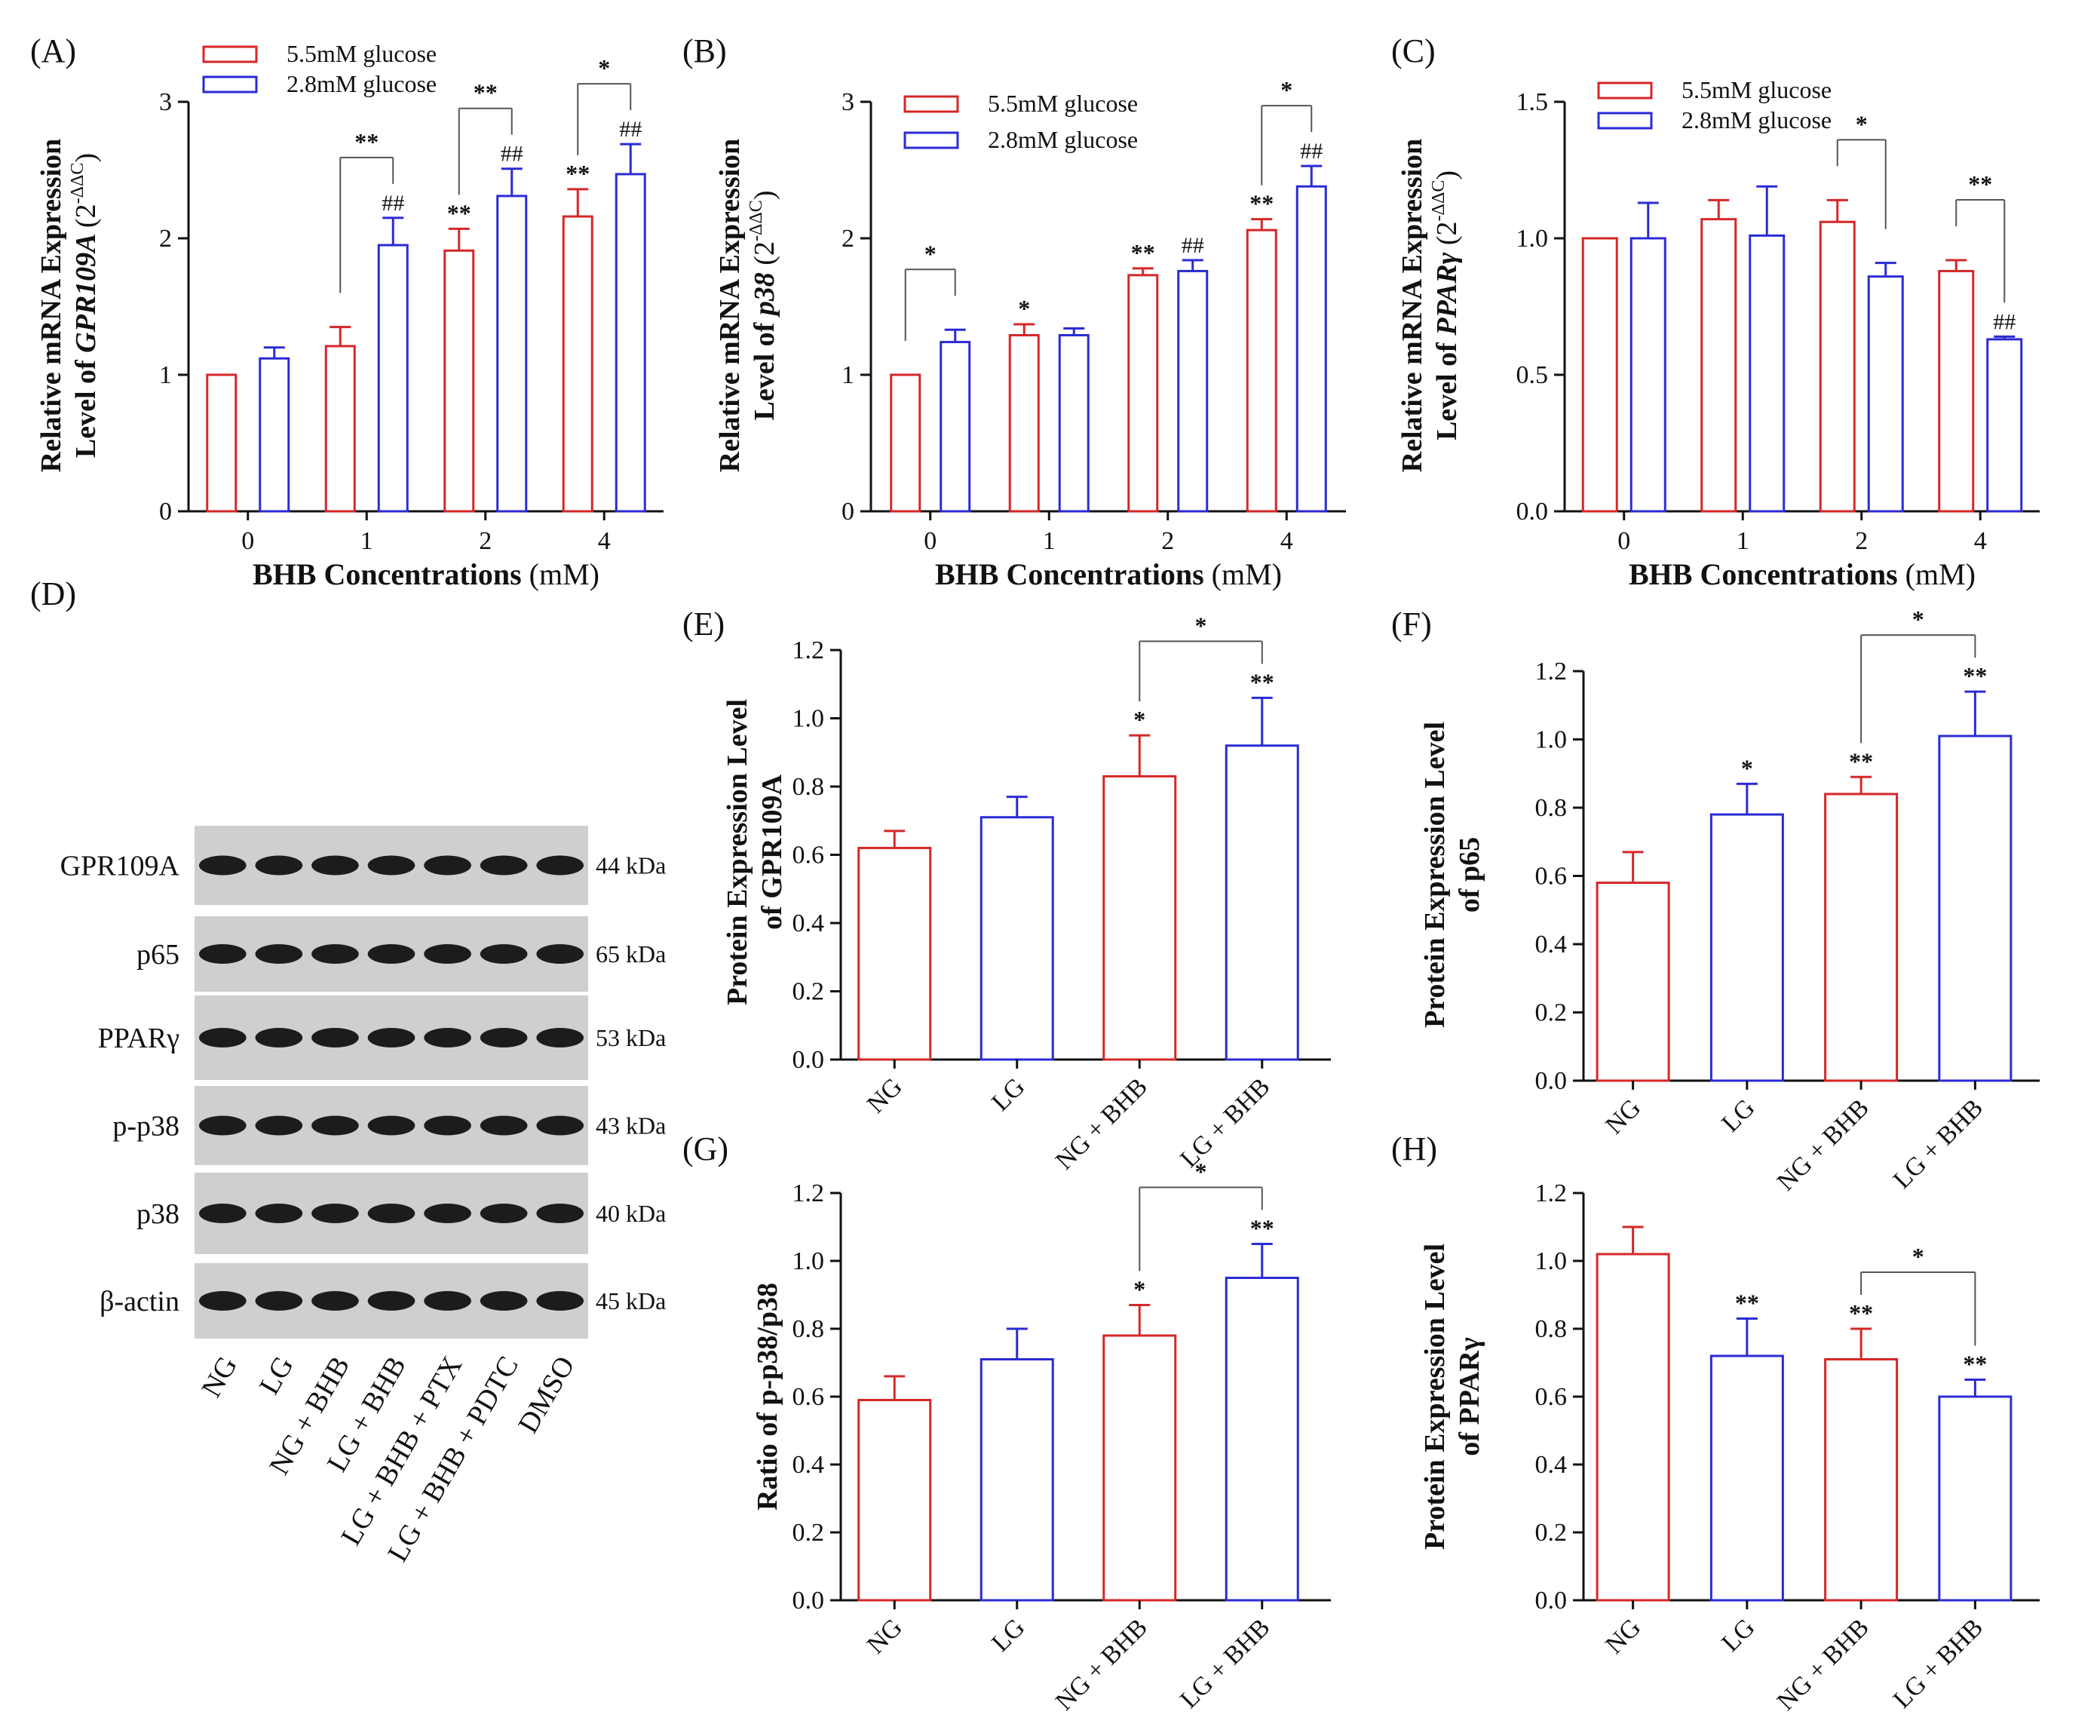 The width and height of the screenshot is (2100, 1736). Describe the element at coordinates (1411, 625) in the screenshot. I see `panel-label: (F)` at that location.